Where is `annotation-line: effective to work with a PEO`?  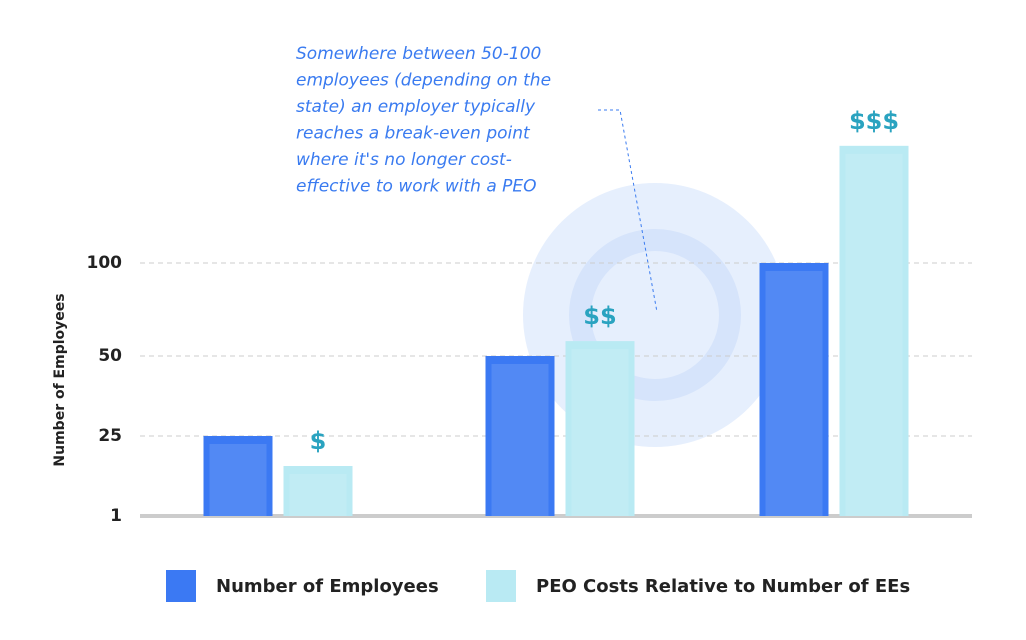 annotation-line: effective to work with a PEO is located at coordinates (416, 187).